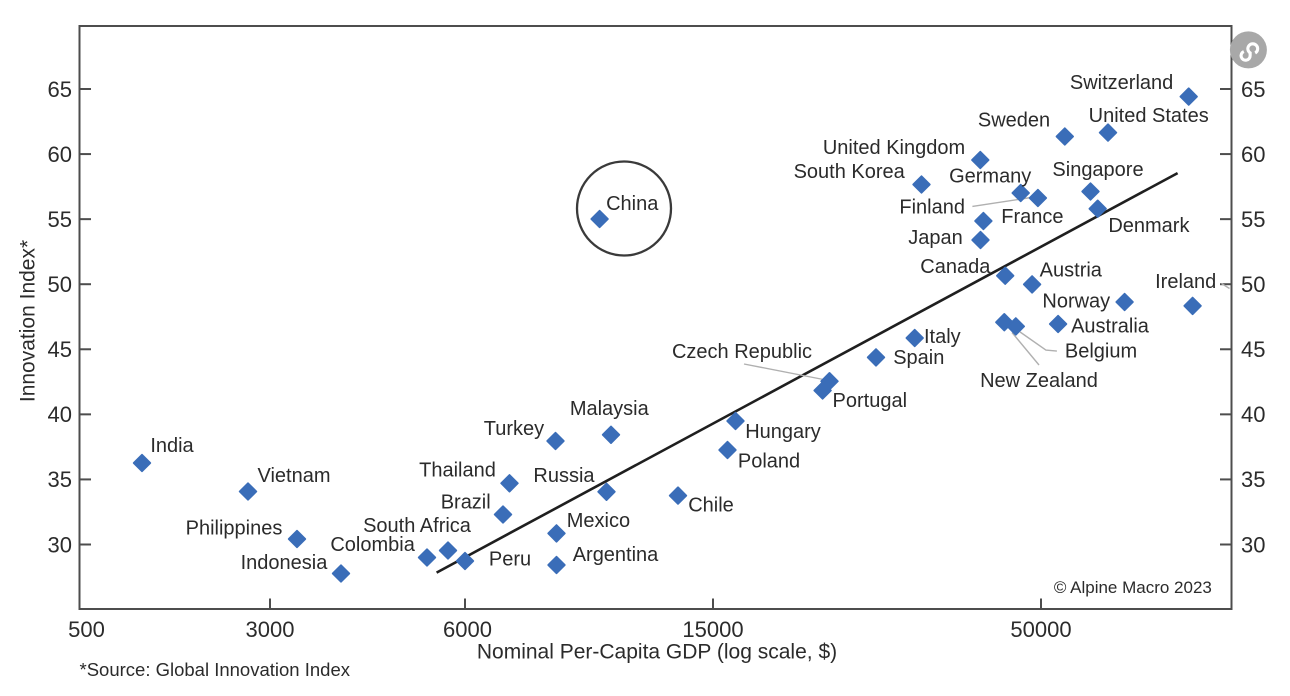 The width and height of the screenshot is (1290, 696). I want to click on svg-text: Thailand, so click(457, 471).